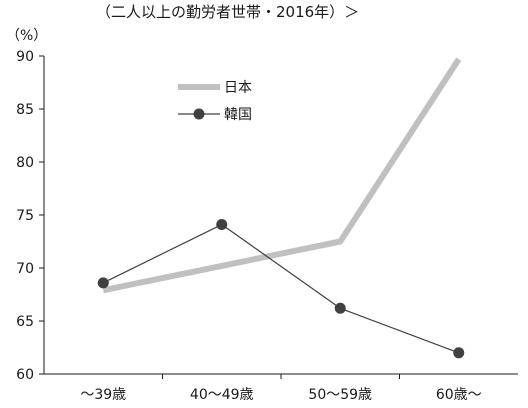 The image size is (528, 408). What do you see at coordinates (25, 163) in the screenshot?
I see `y-tick-label: 80` at bounding box center [25, 163].